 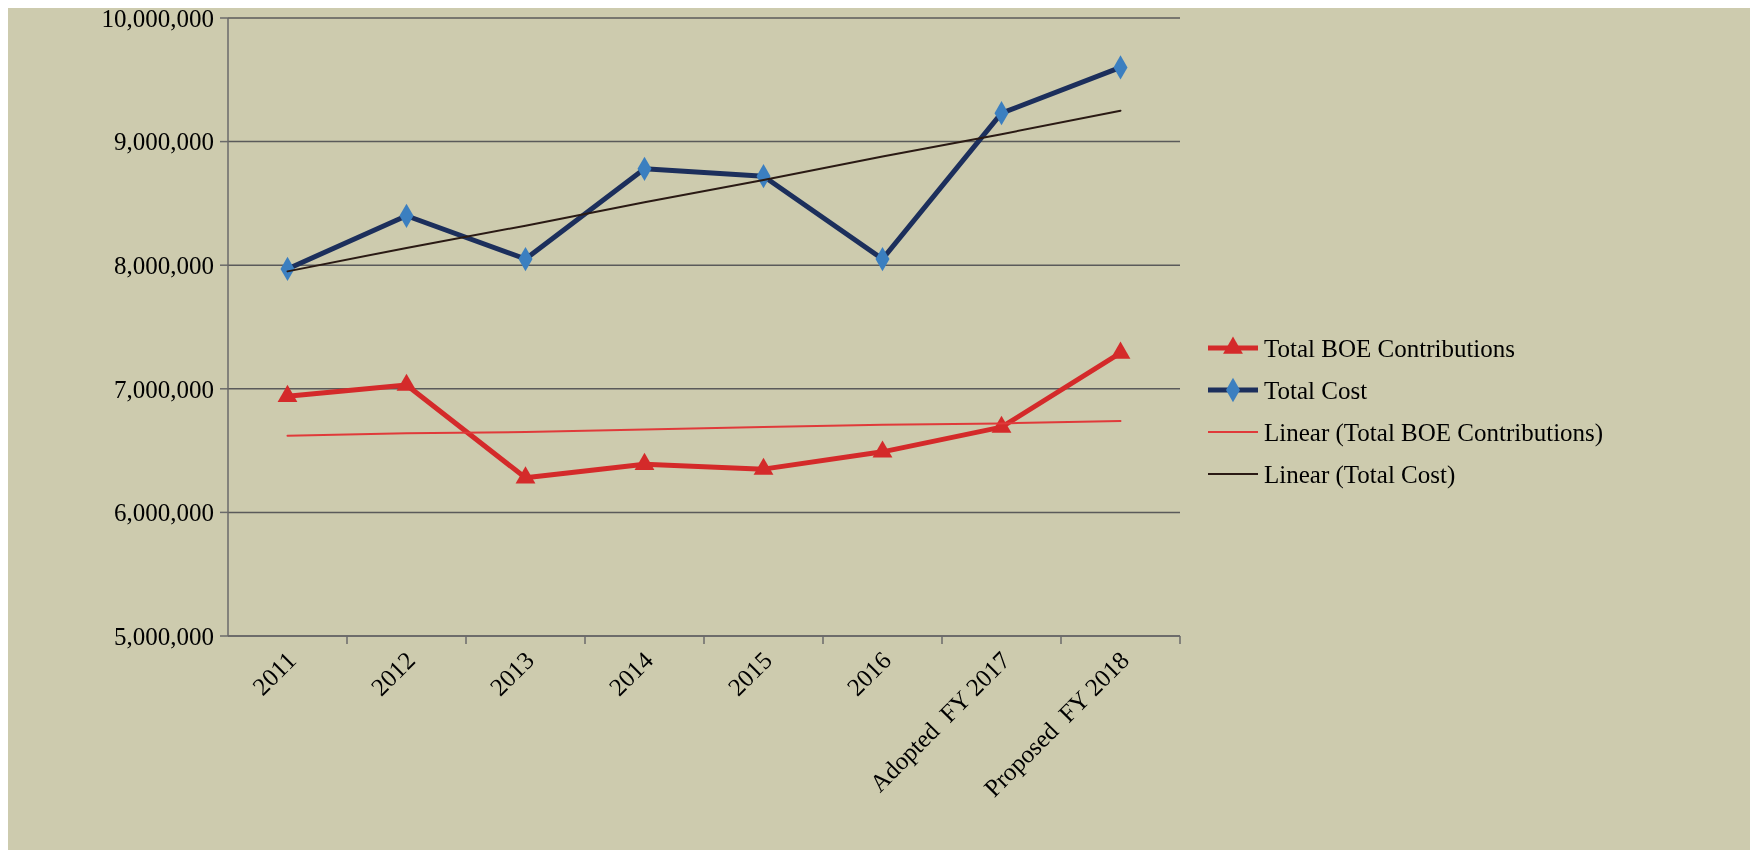 What do you see at coordinates (1316, 390) in the screenshot?
I see `legend-label: Total Cost` at bounding box center [1316, 390].